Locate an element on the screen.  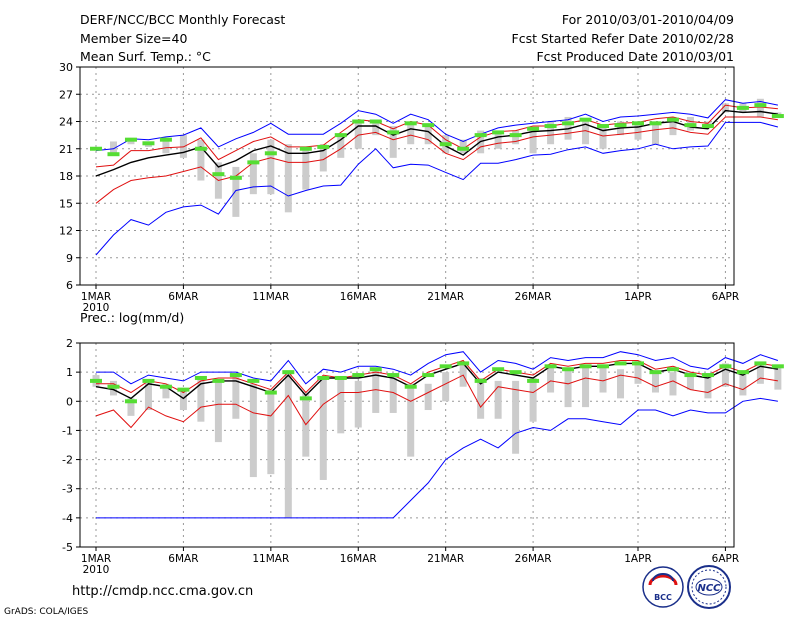
y-tick-label: 18 is located at coordinates (66, 176).